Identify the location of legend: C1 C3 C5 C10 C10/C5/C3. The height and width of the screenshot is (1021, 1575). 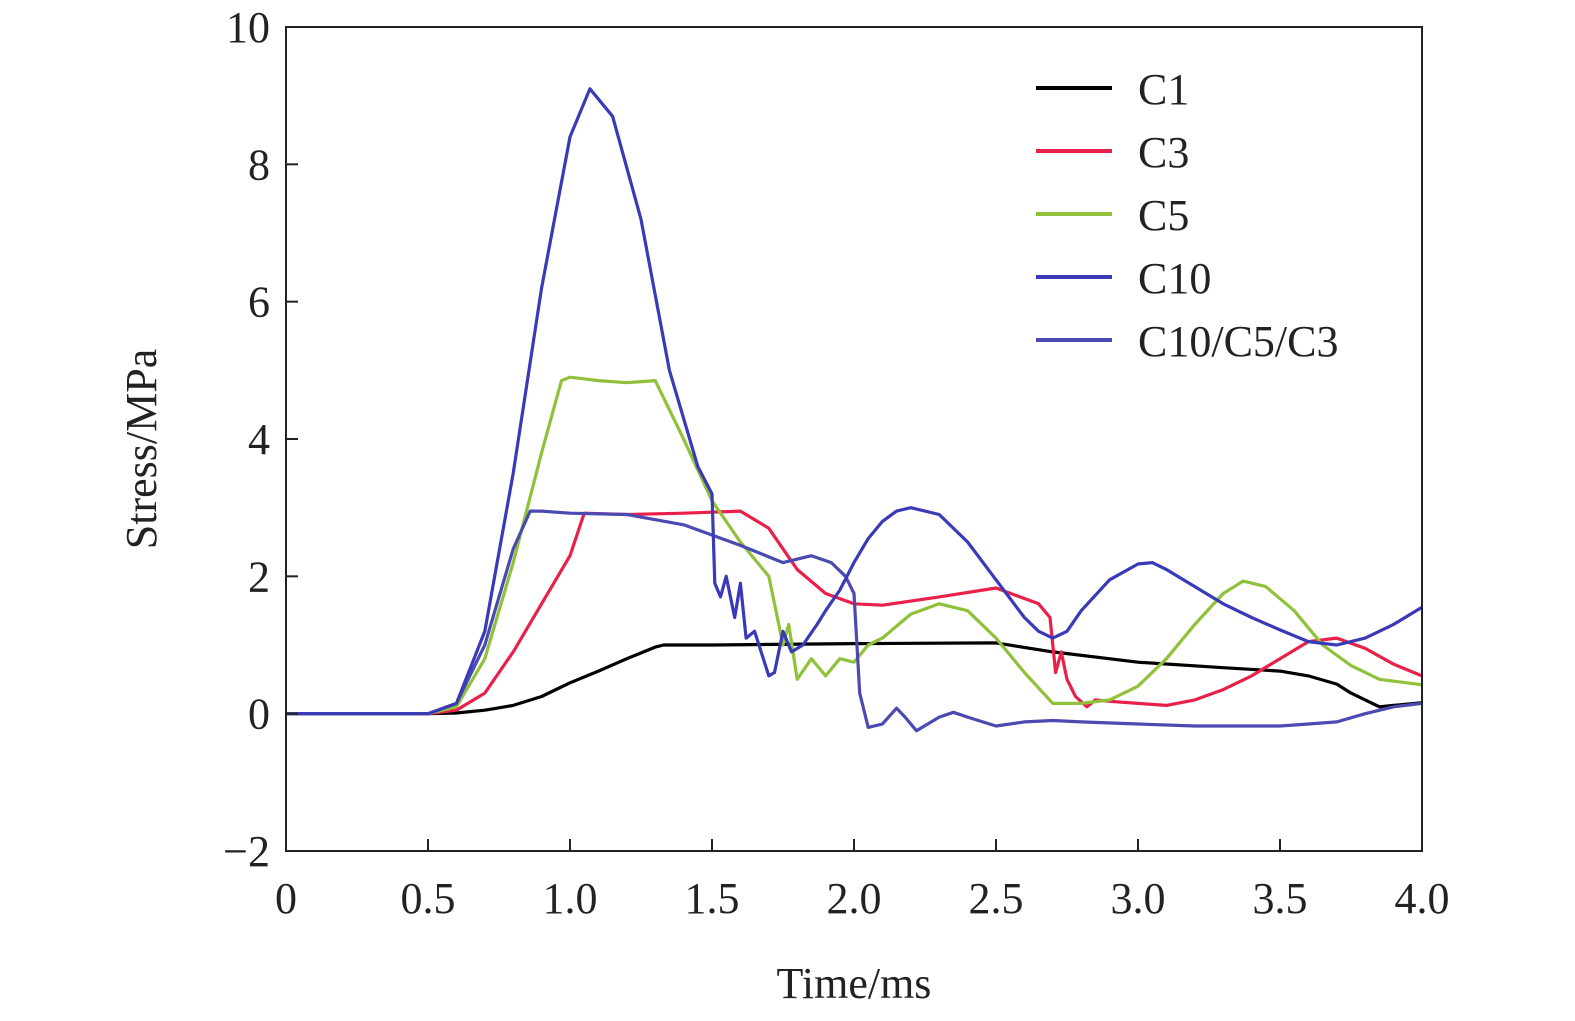
(1187, 215).